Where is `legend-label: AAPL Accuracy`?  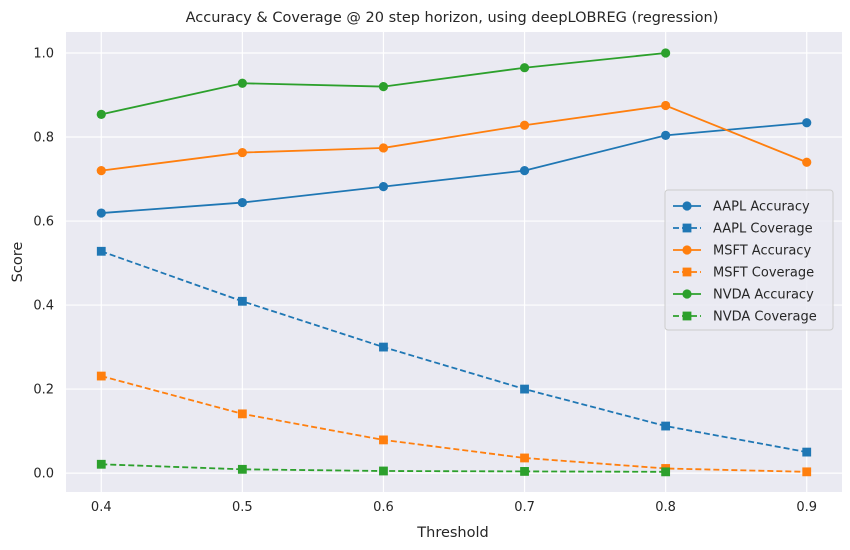
legend-label: AAPL Accuracy is located at coordinates (761, 207).